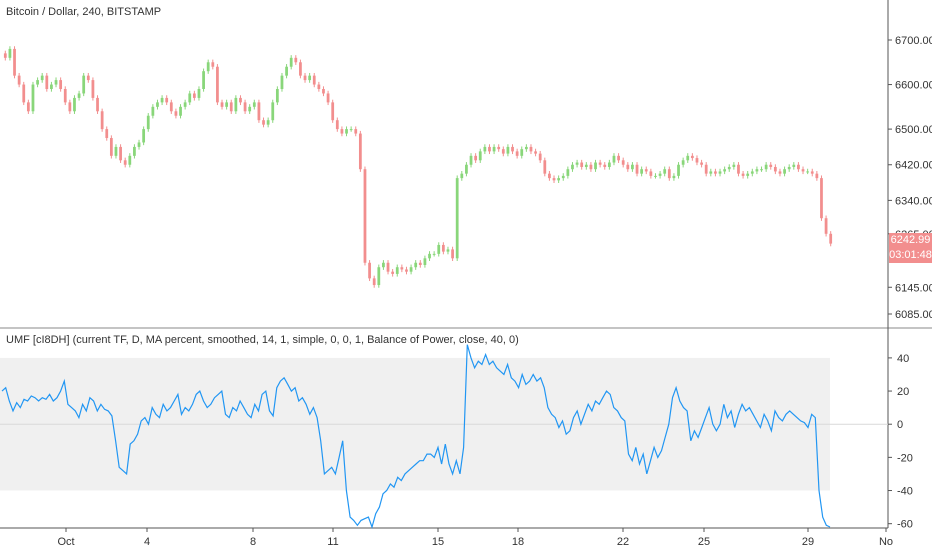  I want to click on time-tick-label: 25, so click(704, 542).